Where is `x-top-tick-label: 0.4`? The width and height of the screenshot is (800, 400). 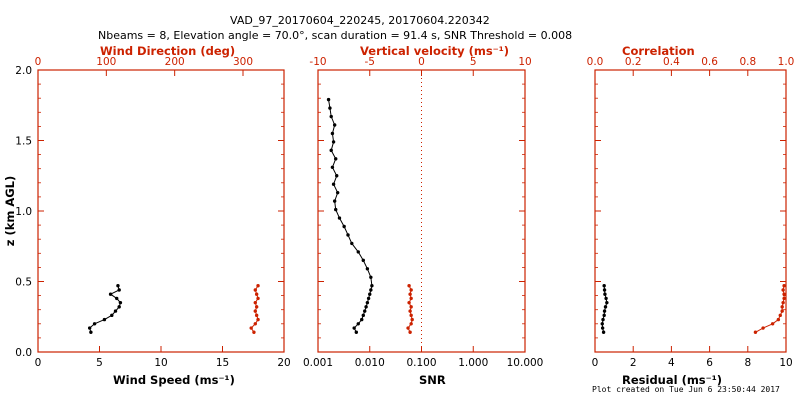
x-top-tick-label: 0.4 is located at coordinates (671, 62).